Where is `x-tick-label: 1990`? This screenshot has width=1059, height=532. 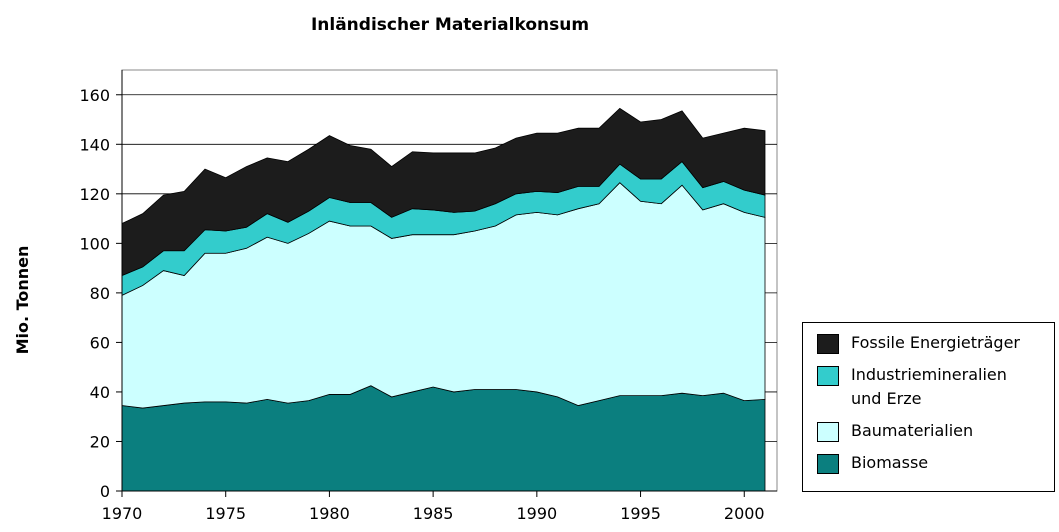 x-tick-label: 1990 is located at coordinates (536, 513).